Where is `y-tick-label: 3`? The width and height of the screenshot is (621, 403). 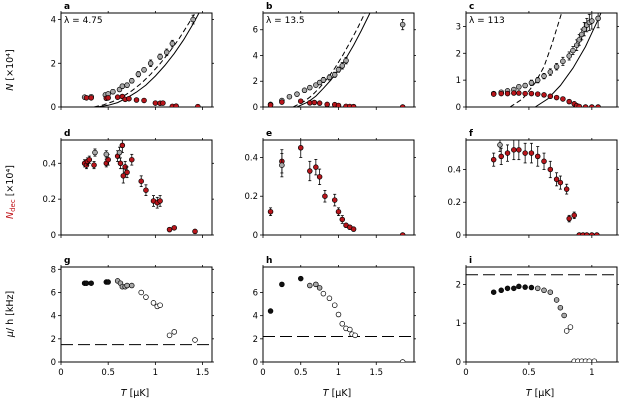 y-tick-label: 3 is located at coordinates (458, 27).